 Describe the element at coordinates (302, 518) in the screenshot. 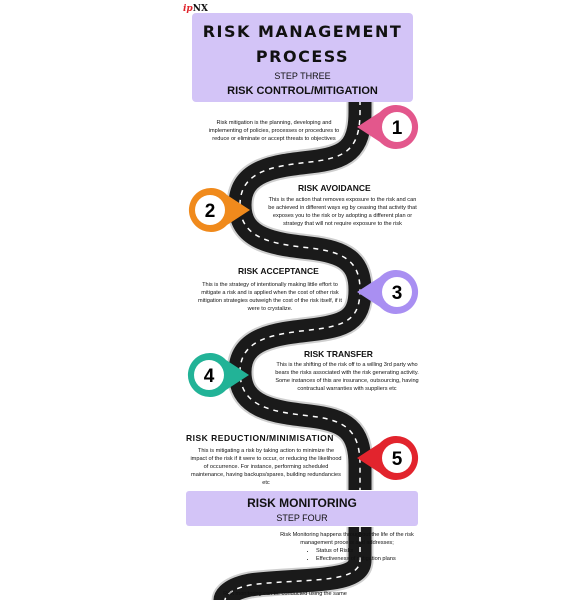

I see `monitoring-step: STEP FOUR` at that location.